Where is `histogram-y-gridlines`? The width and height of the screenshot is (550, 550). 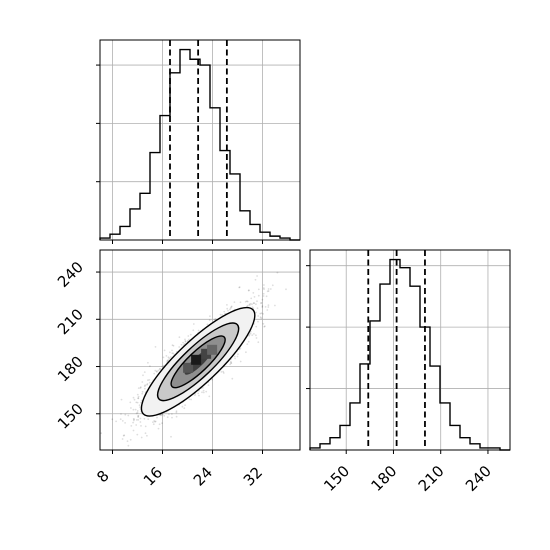 histogram-y-gridlines is located at coordinates (410, 350).